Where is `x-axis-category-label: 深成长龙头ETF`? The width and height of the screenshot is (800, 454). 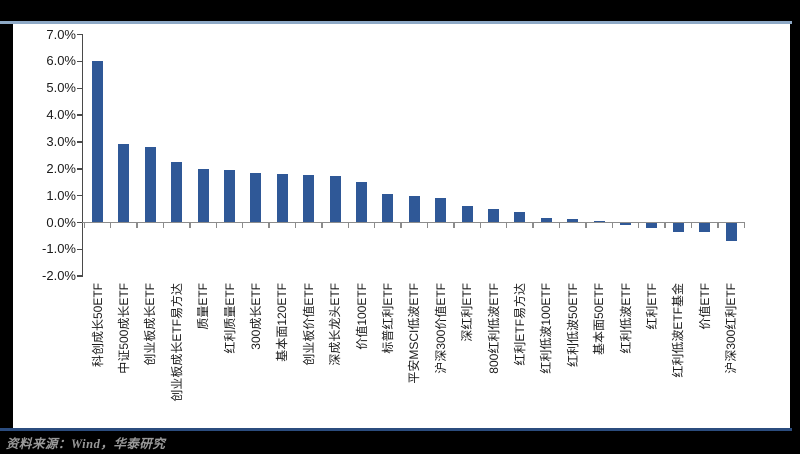 x-axis-category-label: 深成长龙头ETF is located at coordinates (335, 324).